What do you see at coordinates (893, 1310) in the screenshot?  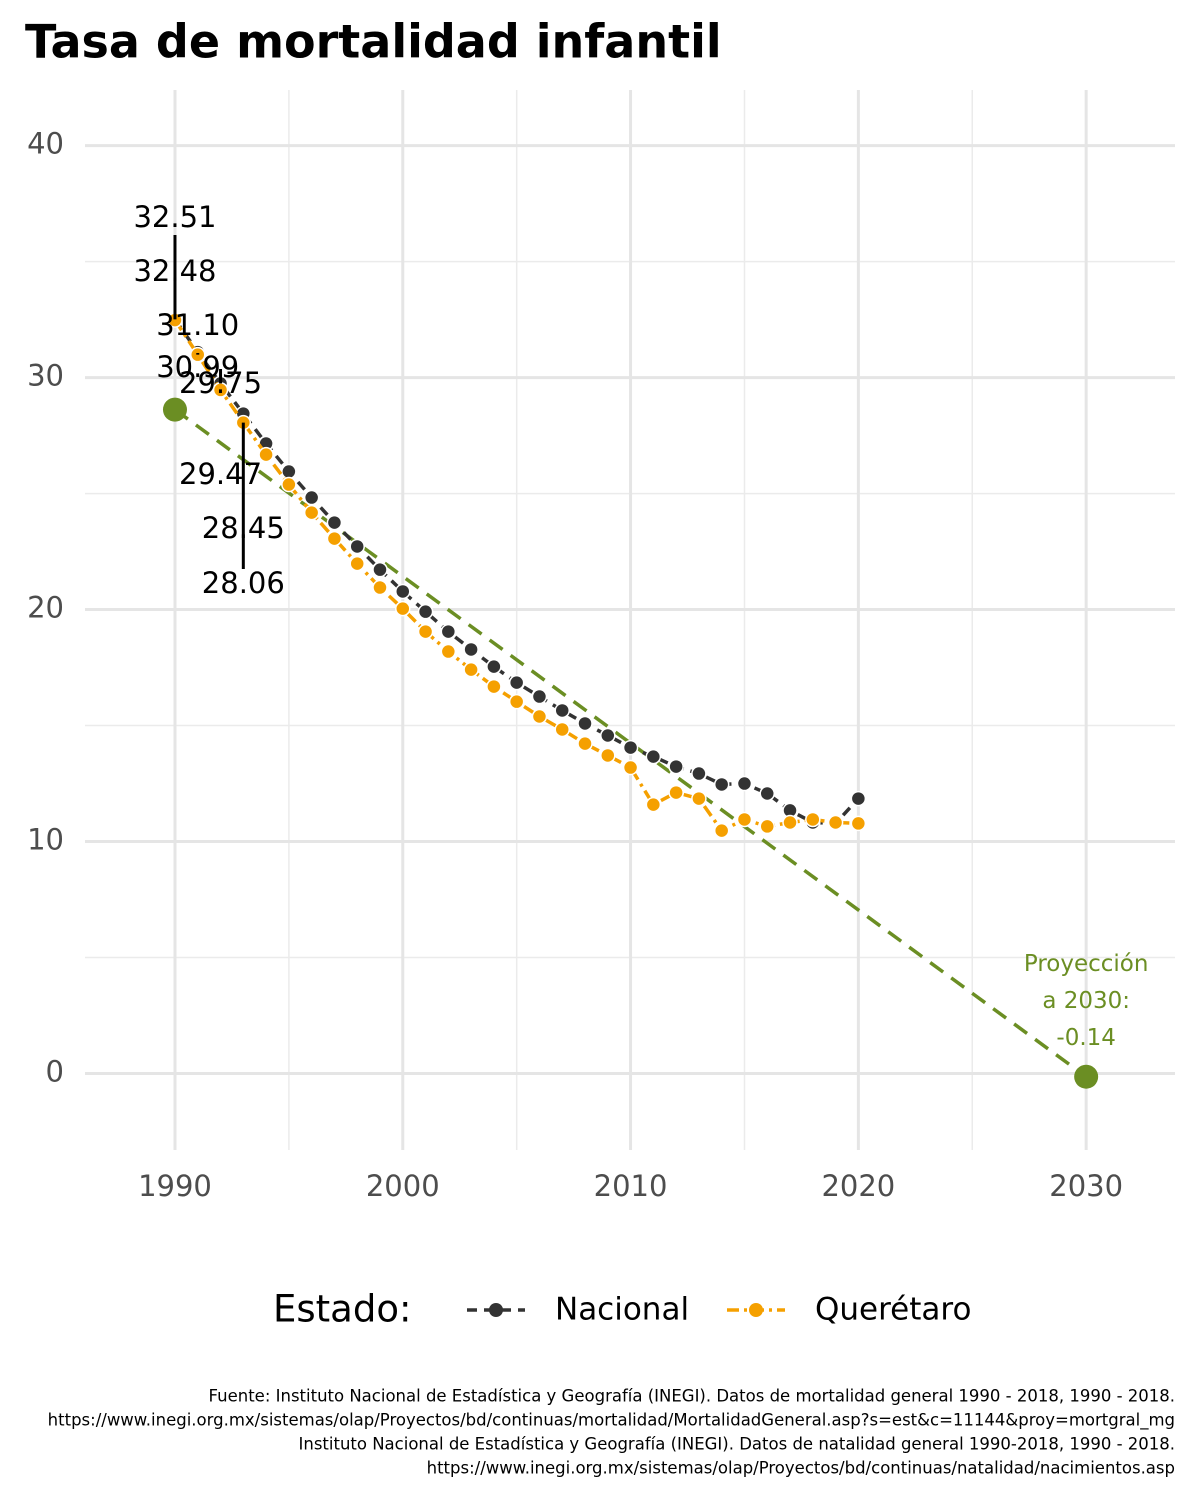 I see `legend-label: Querétaro` at bounding box center [893, 1310].